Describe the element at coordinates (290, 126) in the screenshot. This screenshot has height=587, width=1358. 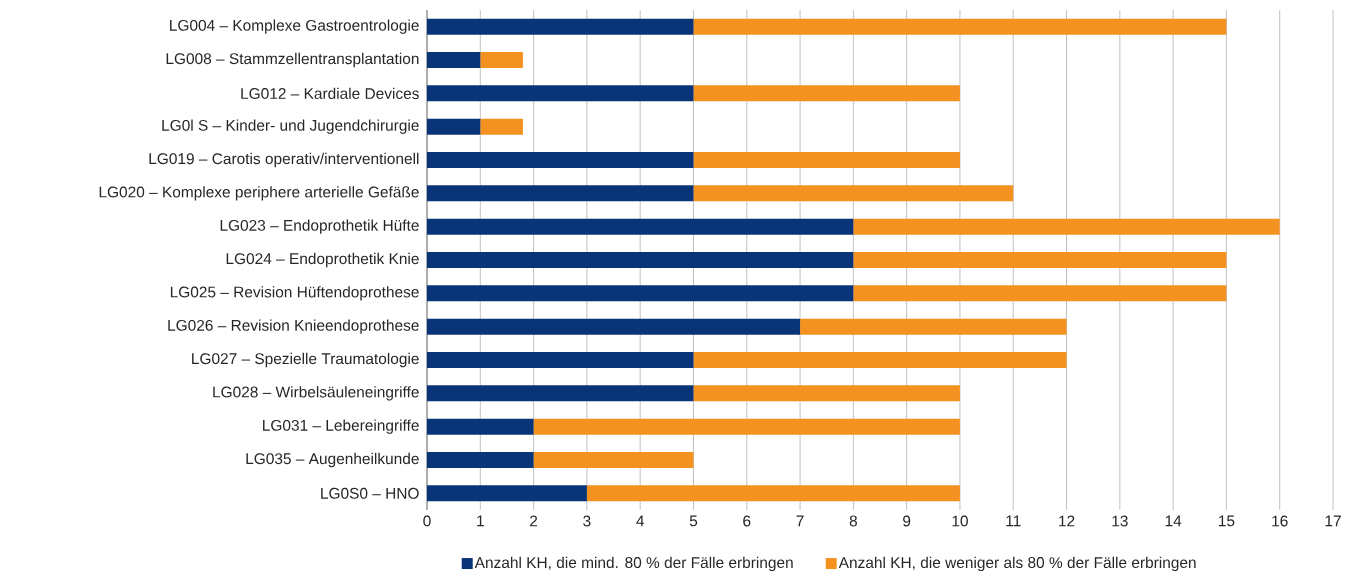
I see `y-tick-label: LG0l S – Kinder- und Jugendchirurgie` at that location.